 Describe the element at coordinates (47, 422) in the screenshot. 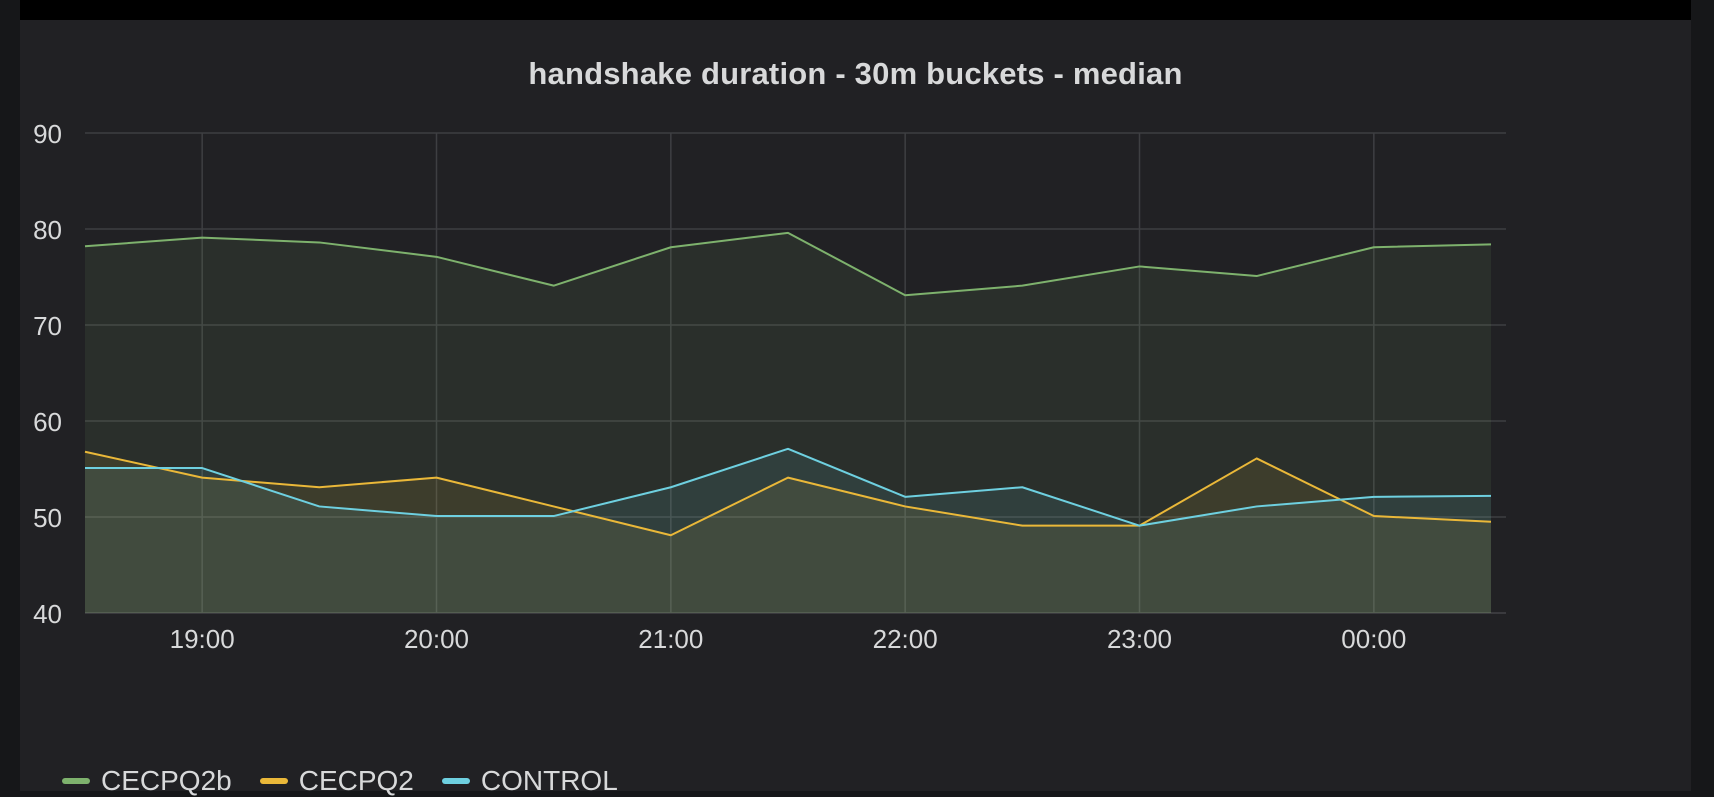

I see `y-tick-label: 60` at that location.